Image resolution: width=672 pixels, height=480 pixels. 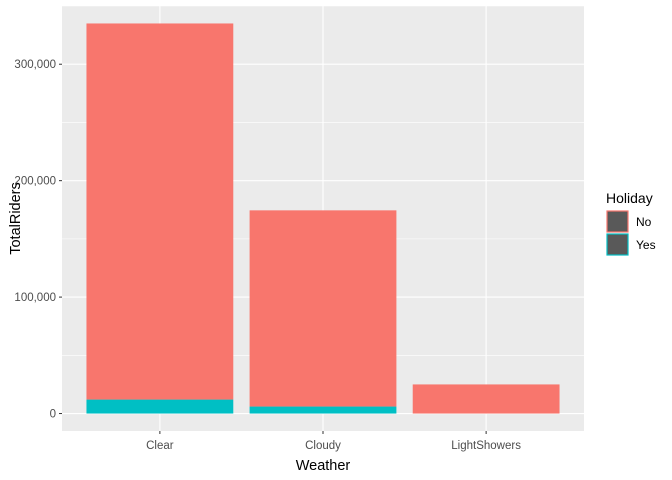 I want to click on bar-no-lightshowers, so click(x=486, y=399).